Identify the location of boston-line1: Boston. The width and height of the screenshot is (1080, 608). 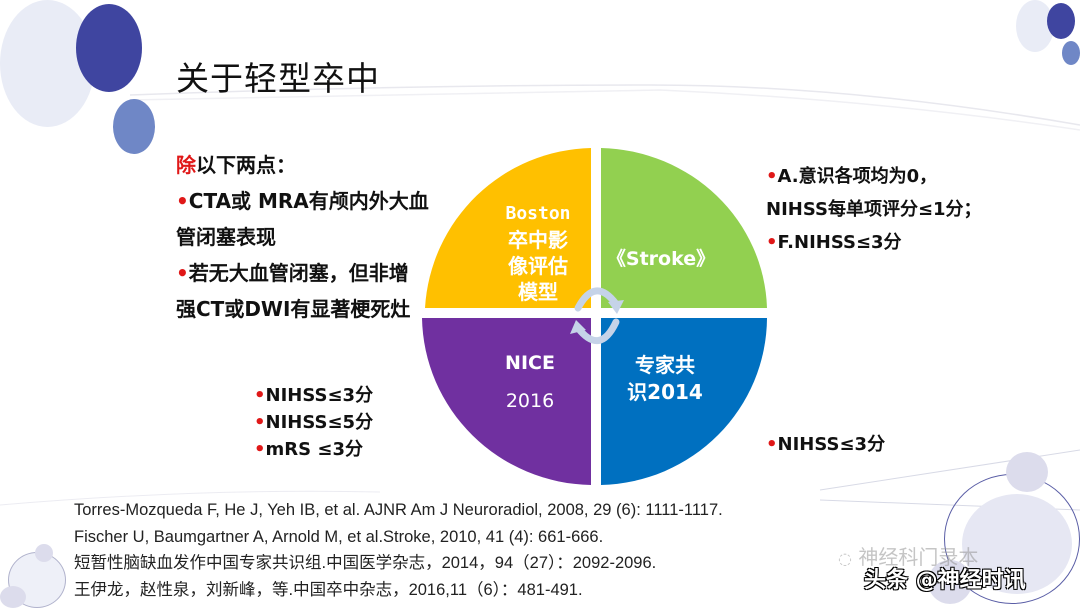
(538, 213).